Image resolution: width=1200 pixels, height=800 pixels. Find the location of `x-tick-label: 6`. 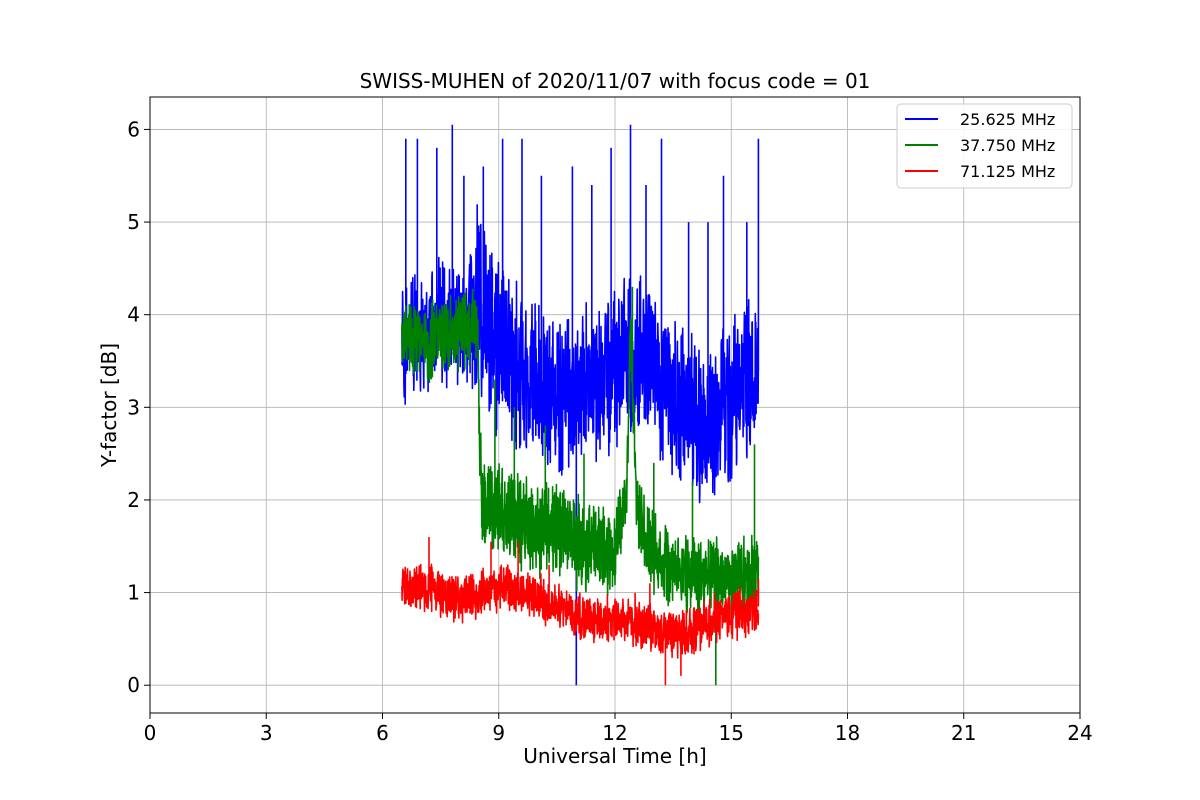

x-tick-label: 6 is located at coordinates (382, 733).